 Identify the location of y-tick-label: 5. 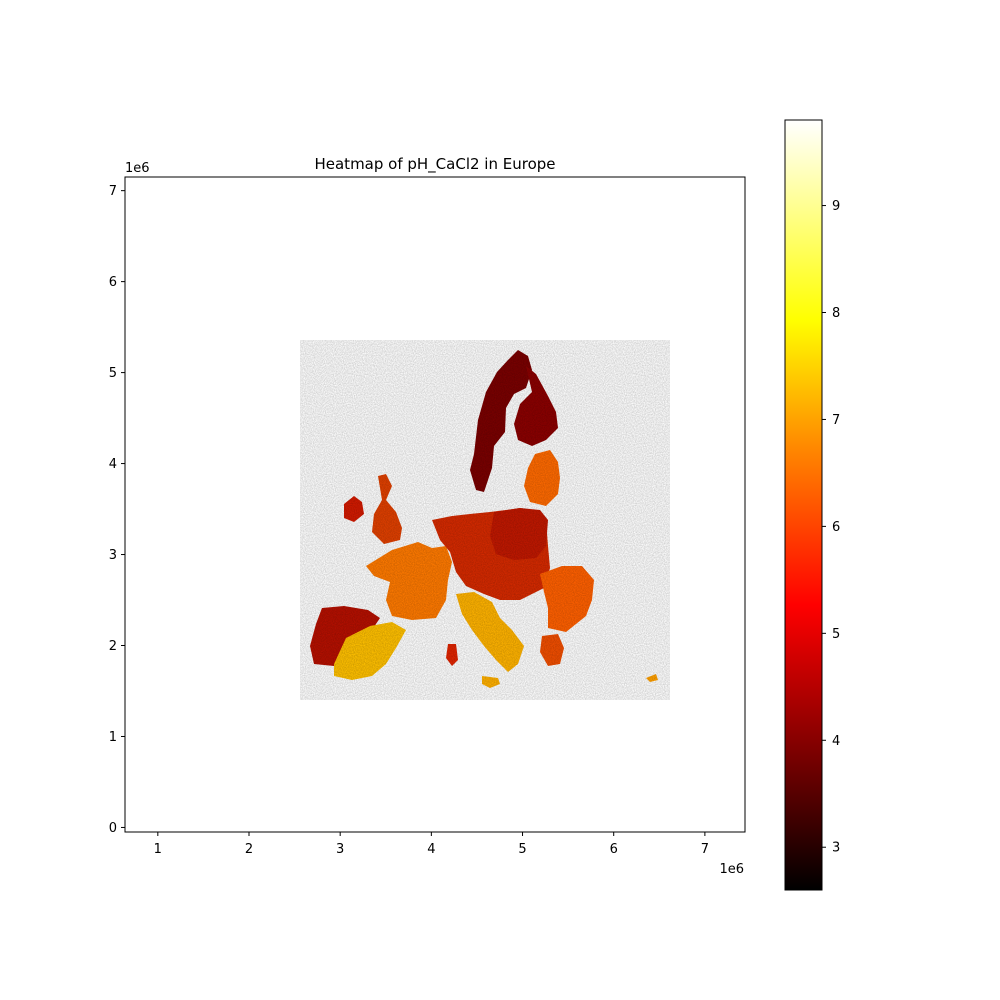
(113, 373).